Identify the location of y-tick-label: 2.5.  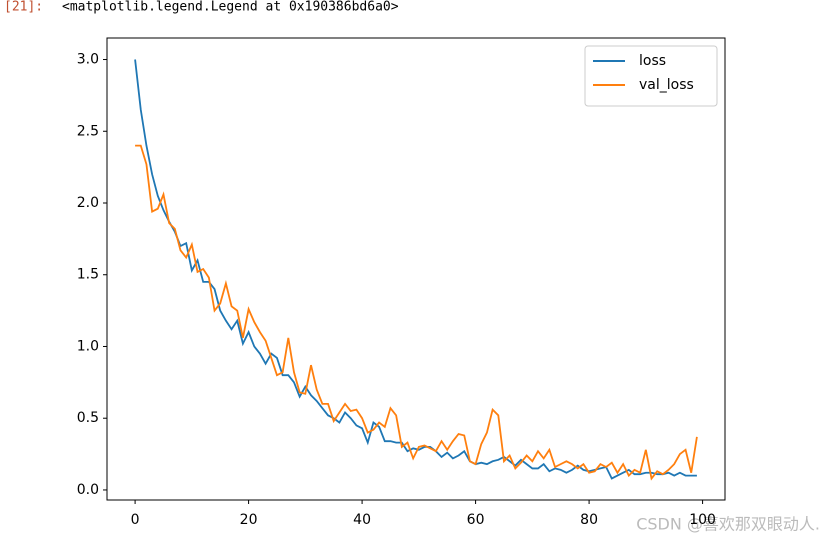
(88, 131).